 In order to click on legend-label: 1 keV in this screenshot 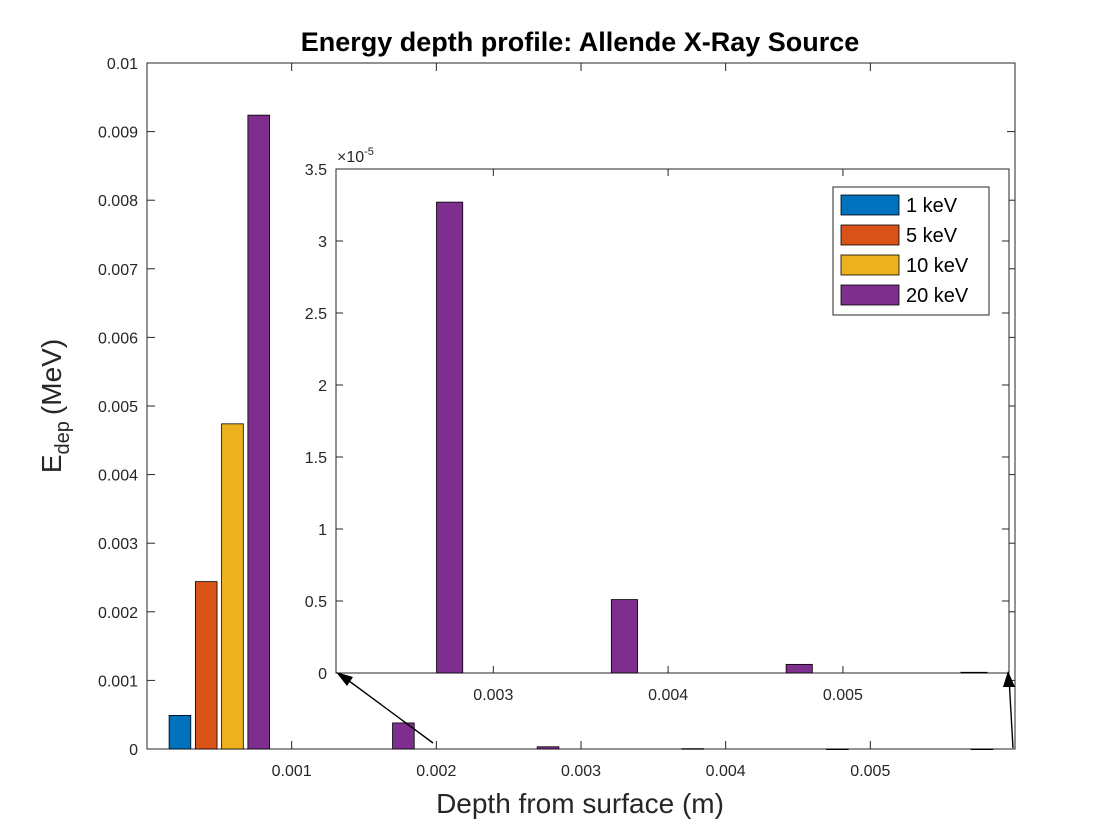, I will do `click(932, 206)`.